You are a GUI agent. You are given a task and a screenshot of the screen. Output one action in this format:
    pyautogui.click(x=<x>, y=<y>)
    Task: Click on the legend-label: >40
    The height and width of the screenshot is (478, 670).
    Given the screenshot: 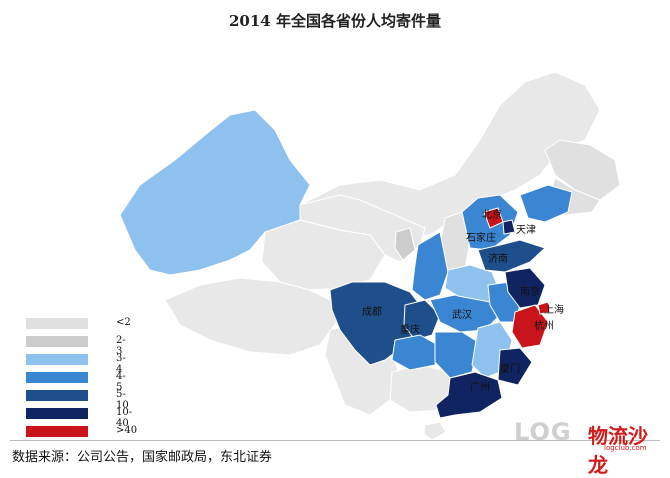 What is the action you would take?
    pyautogui.click(x=127, y=430)
    